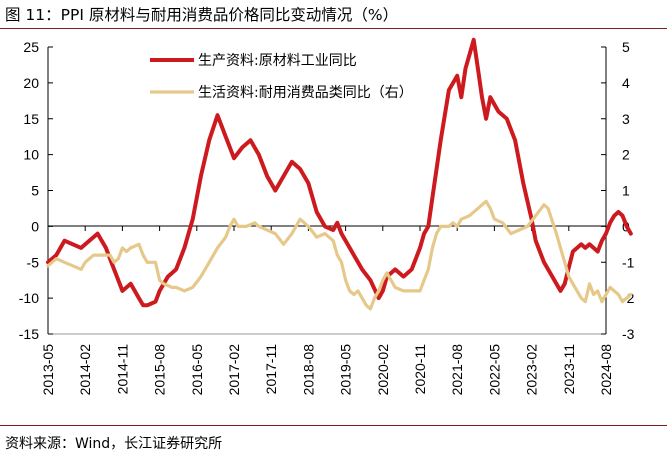  Describe the element at coordinates (628, 334) in the screenshot. I see `right-tick-label: -3` at that location.